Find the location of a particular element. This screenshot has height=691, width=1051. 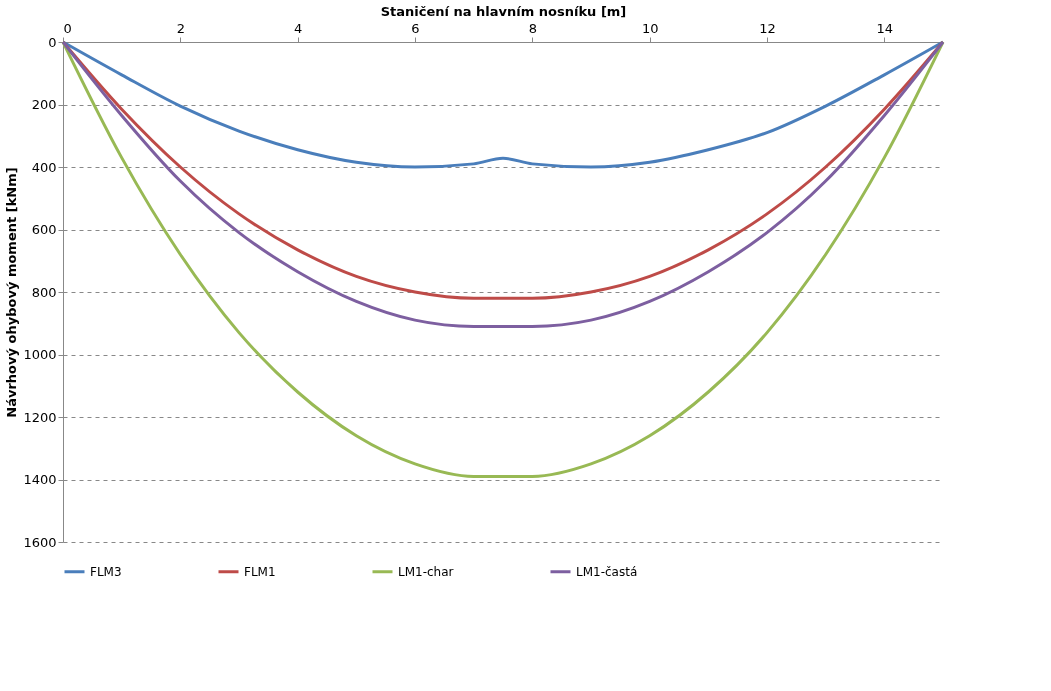

x-tick-label: 12 is located at coordinates (767, 28).